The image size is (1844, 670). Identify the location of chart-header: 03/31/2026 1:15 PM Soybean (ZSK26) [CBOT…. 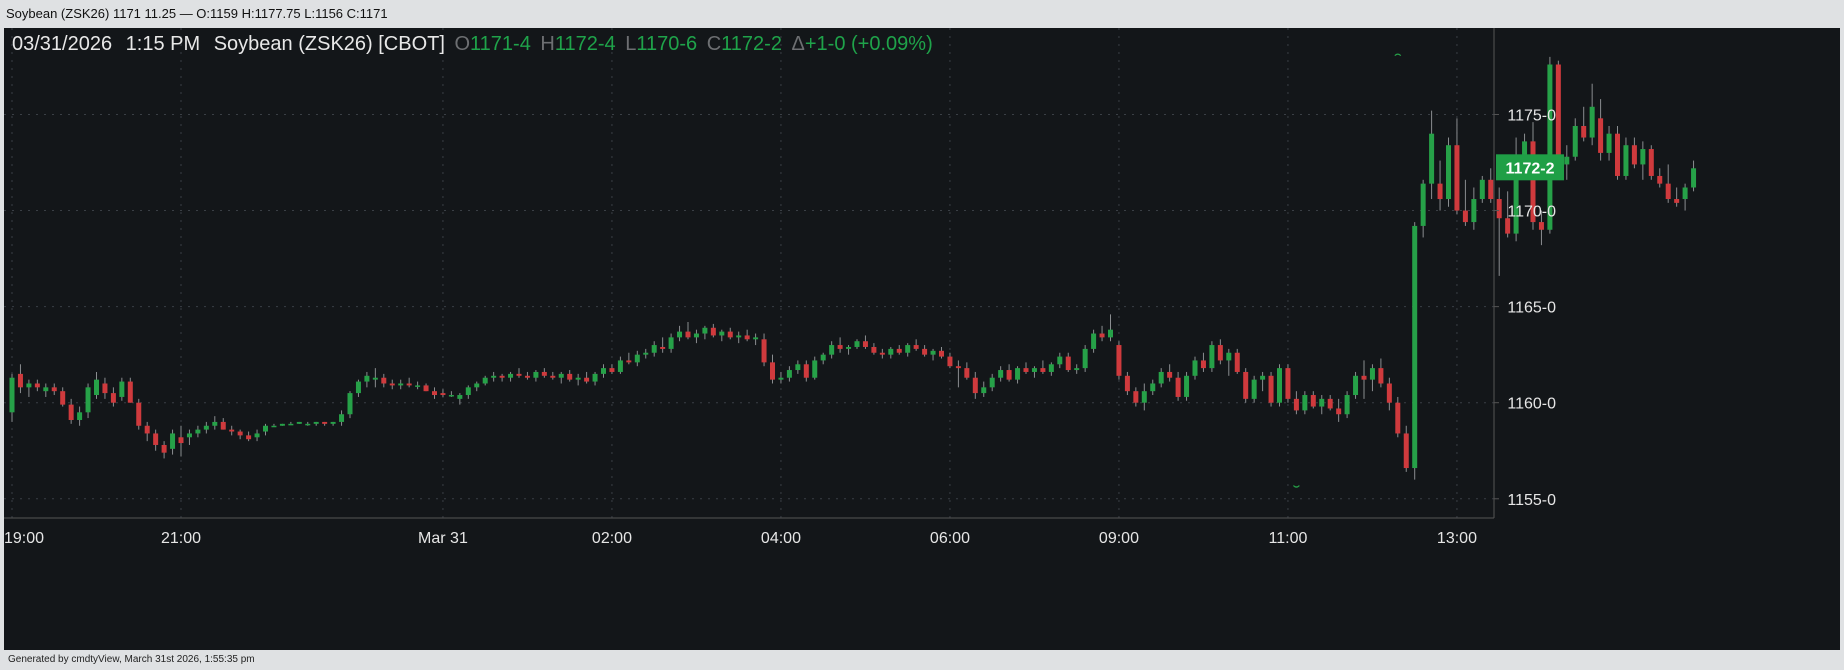
(472, 44).